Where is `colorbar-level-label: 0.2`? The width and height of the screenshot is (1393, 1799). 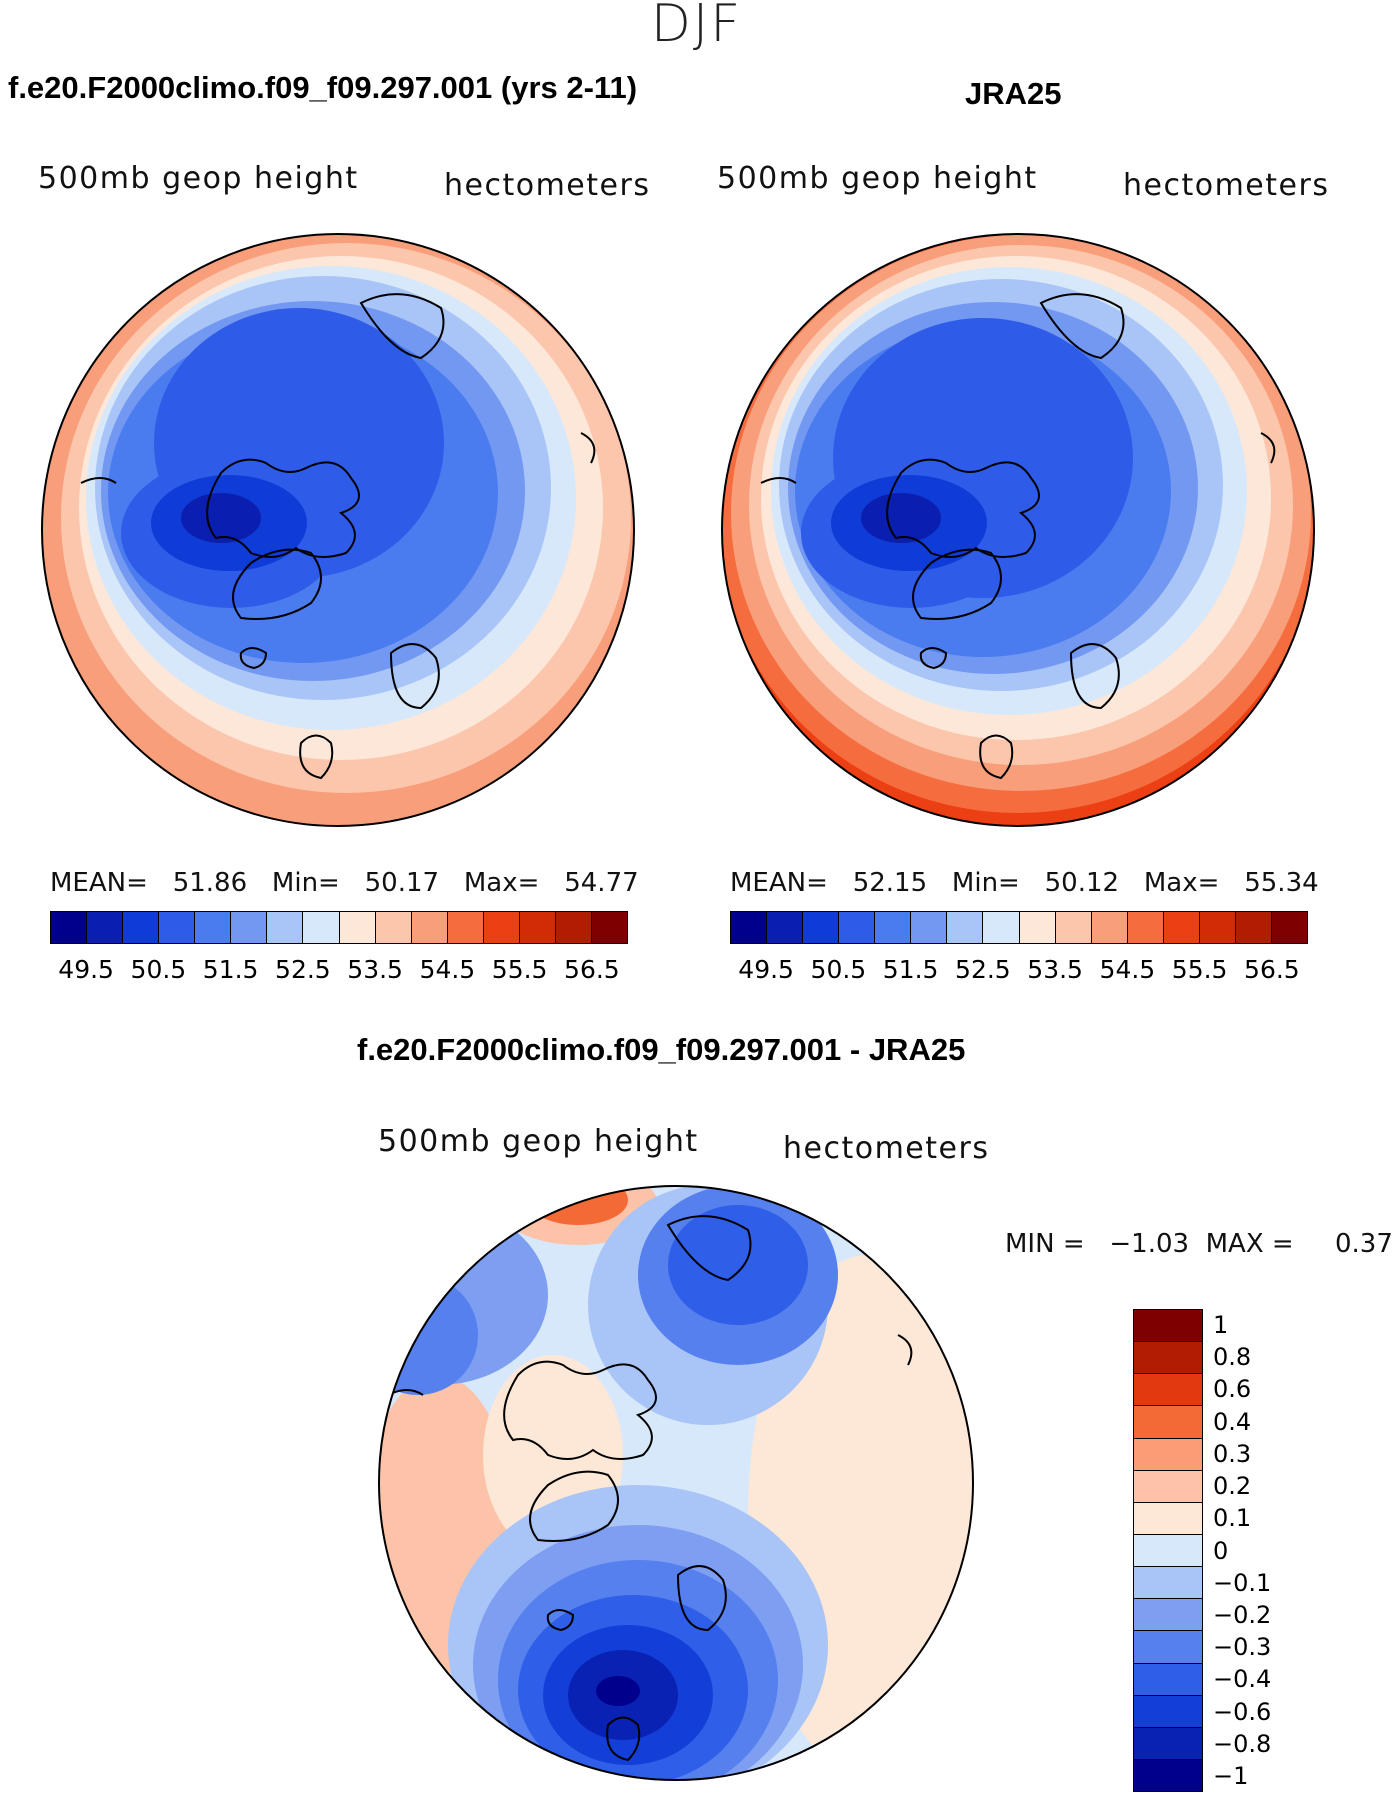 colorbar-level-label: 0.2 is located at coordinates (1232, 1486).